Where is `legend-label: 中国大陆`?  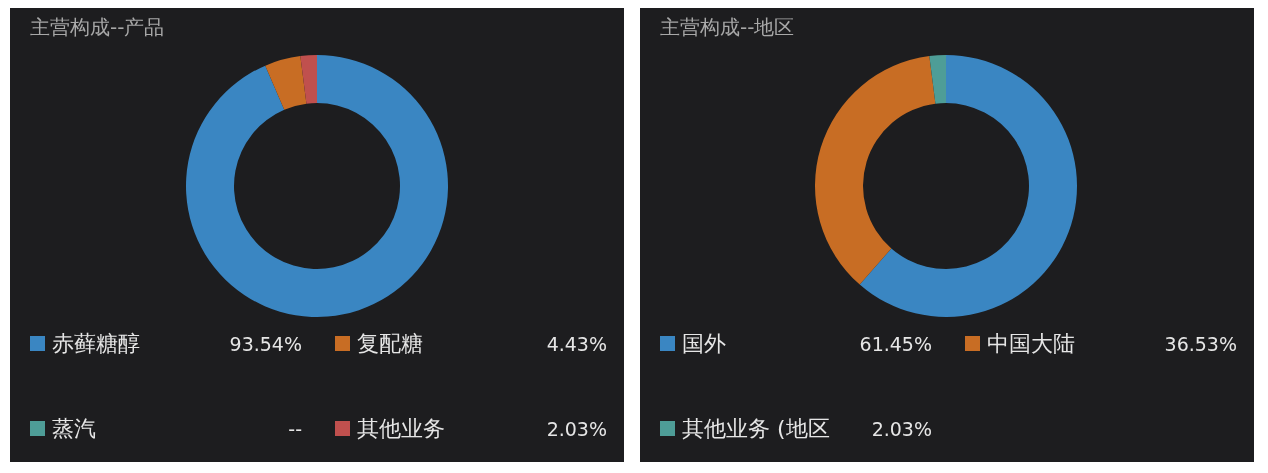 legend-label: 中国大陆 is located at coordinates (1031, 343).